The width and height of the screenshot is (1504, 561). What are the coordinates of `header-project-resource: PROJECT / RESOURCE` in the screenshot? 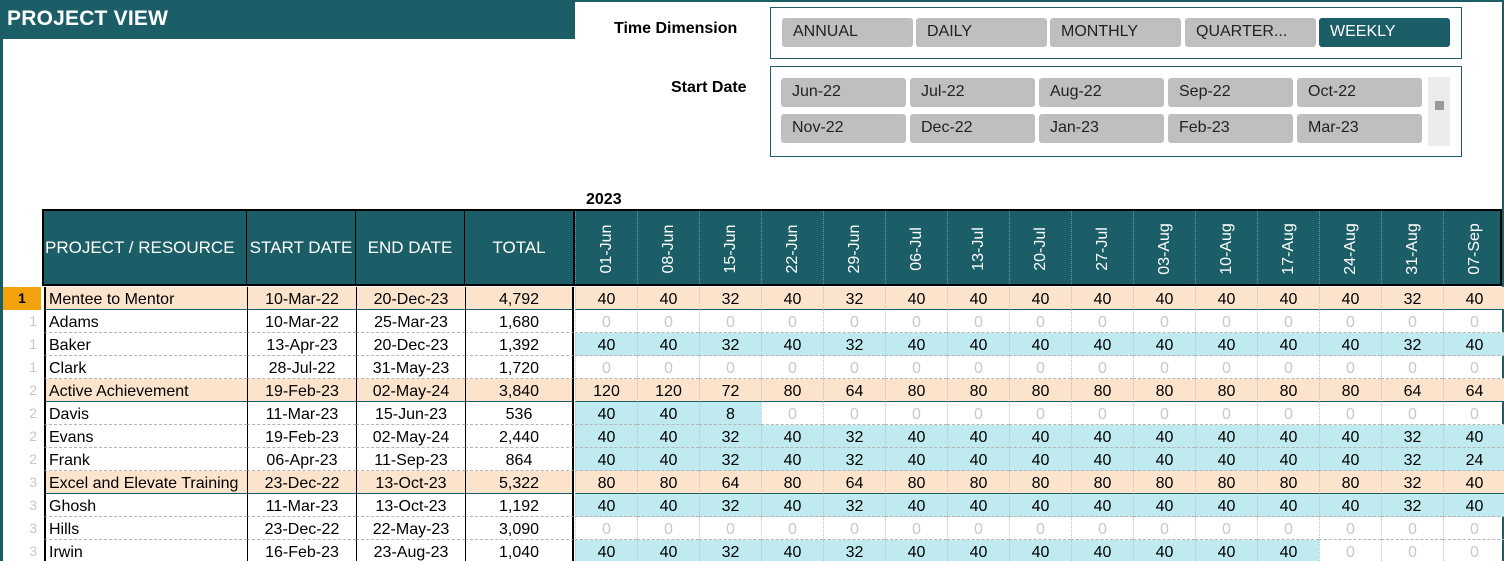 It's located at (145, 247).